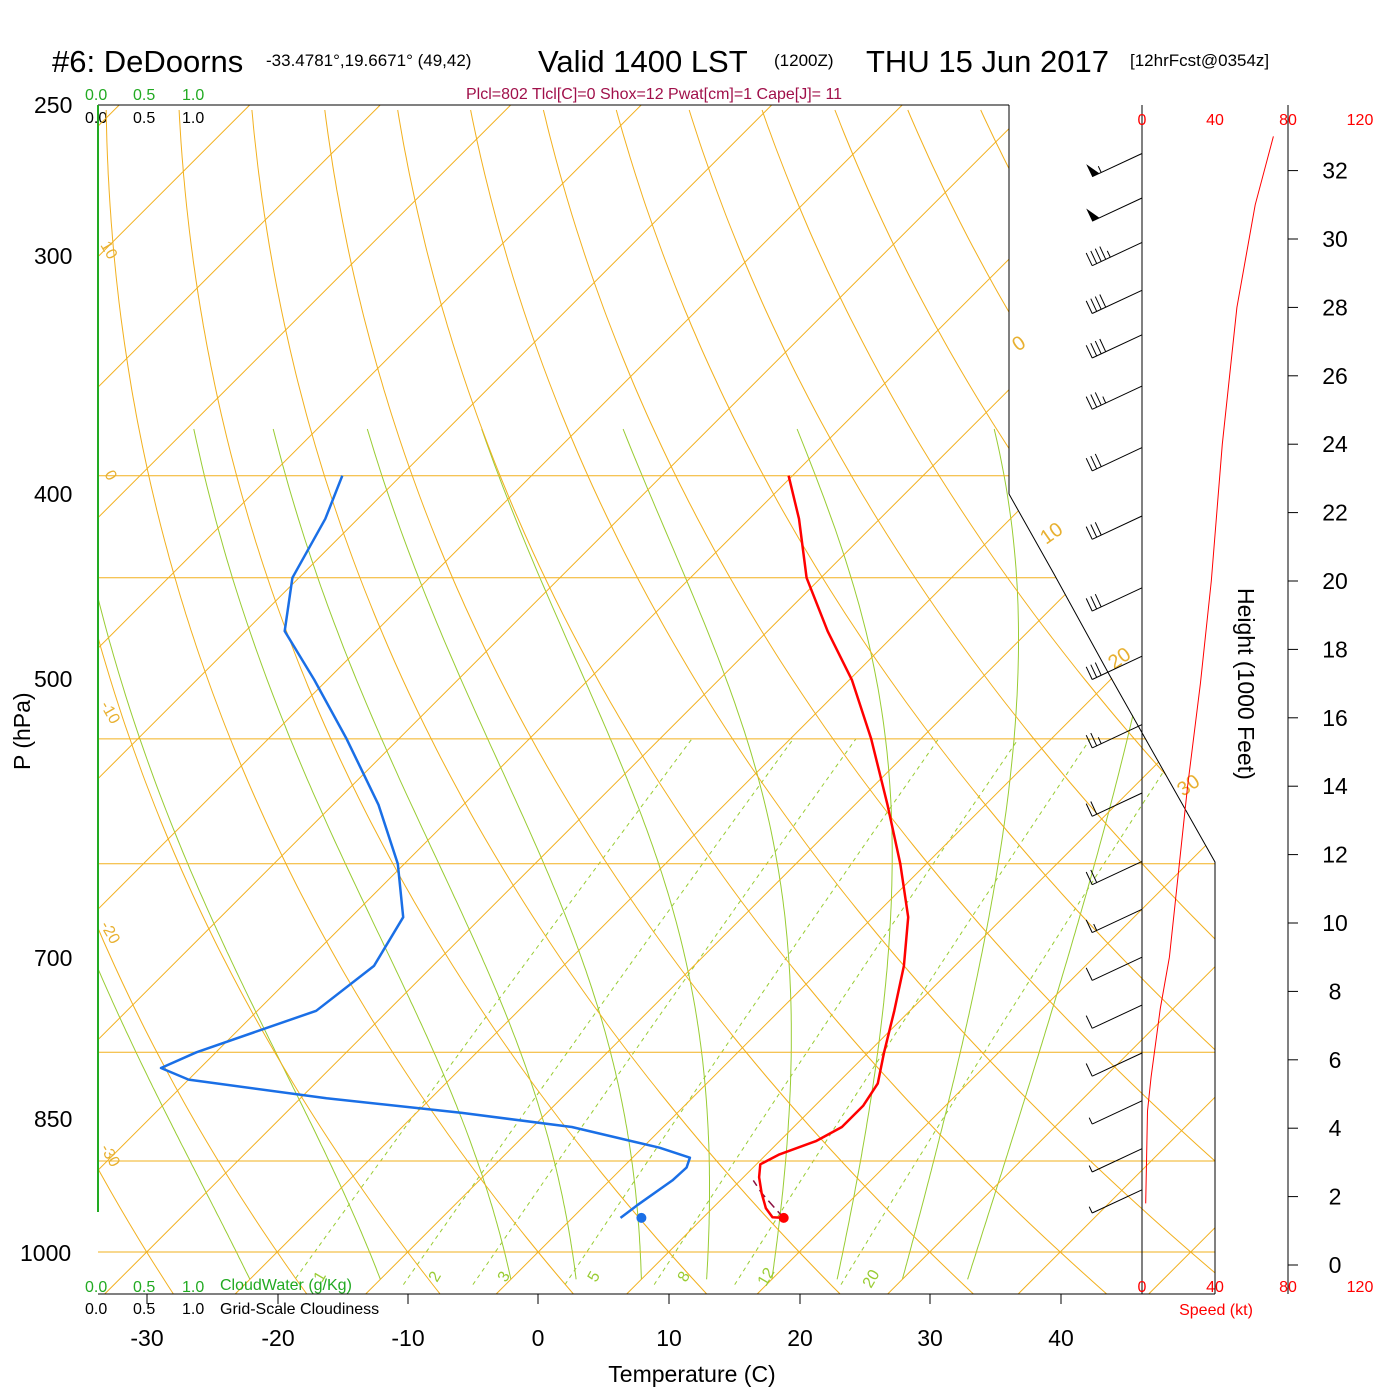  I want to click on height-tick-label: 20, so click(1335, 581).